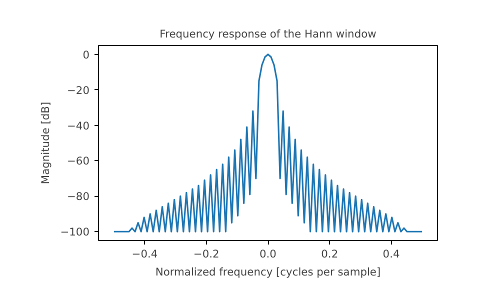 This screenshot has width=485, height=300. I want to click on x-tick-label: −0.4, so click(145, 254).